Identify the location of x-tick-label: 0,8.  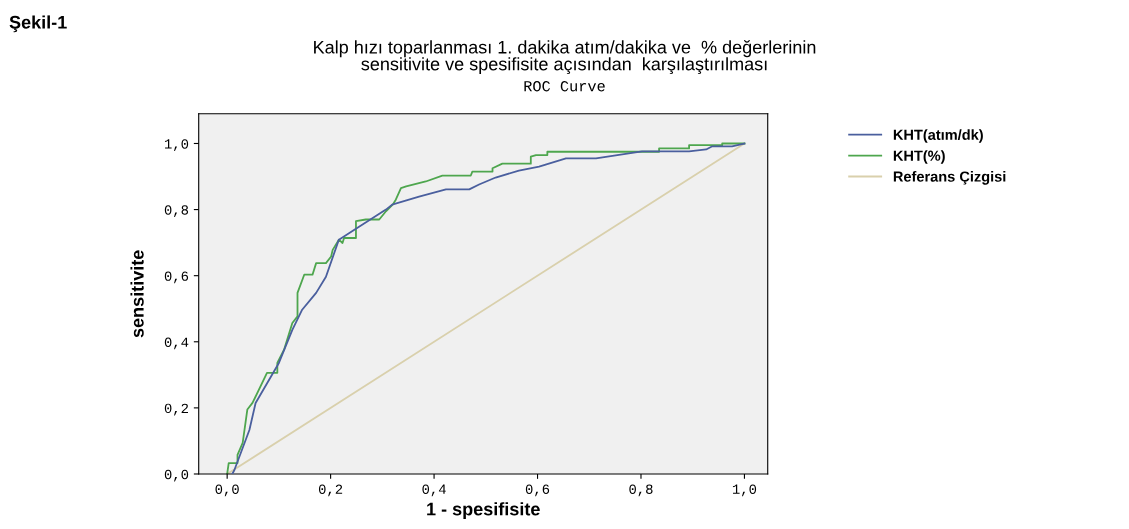
(641, 490).